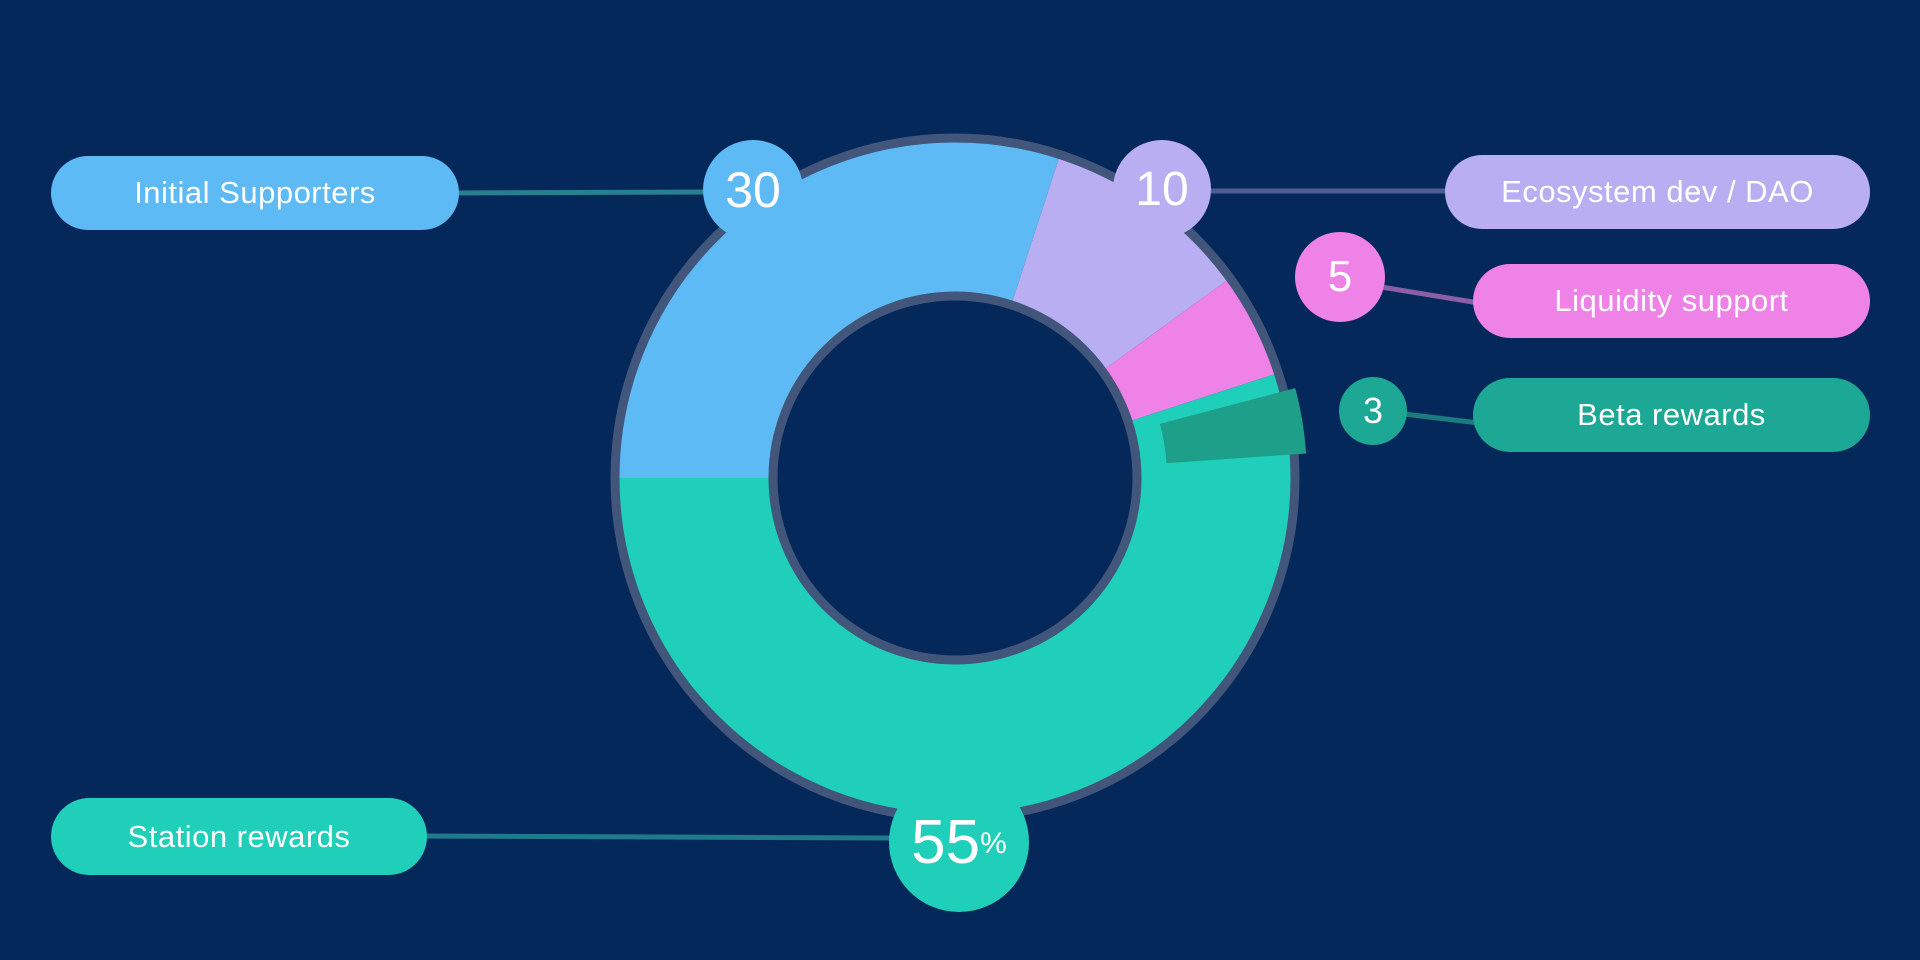  What do you see at coordinates (1120, 263) in the screenshot?
I see `slice-ecosystem-dev-dao` at bounding box center [1120, 263].